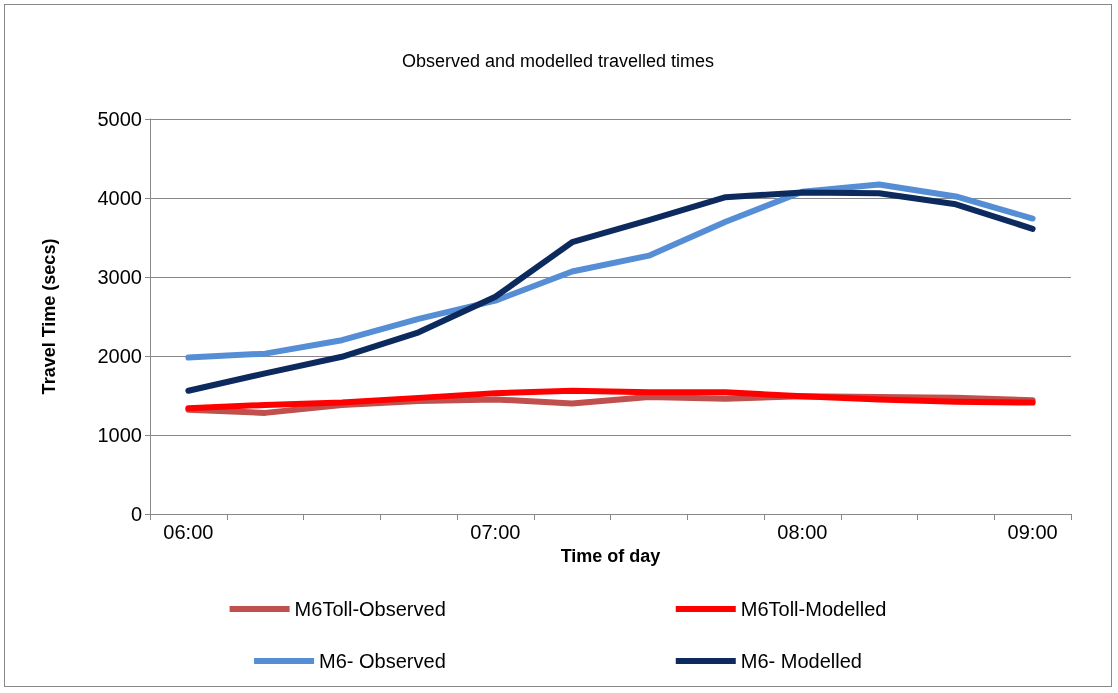  Describe the element at coordinates (119, 435) in the screenshot. I see `y-tick-label: 1000` at that location.